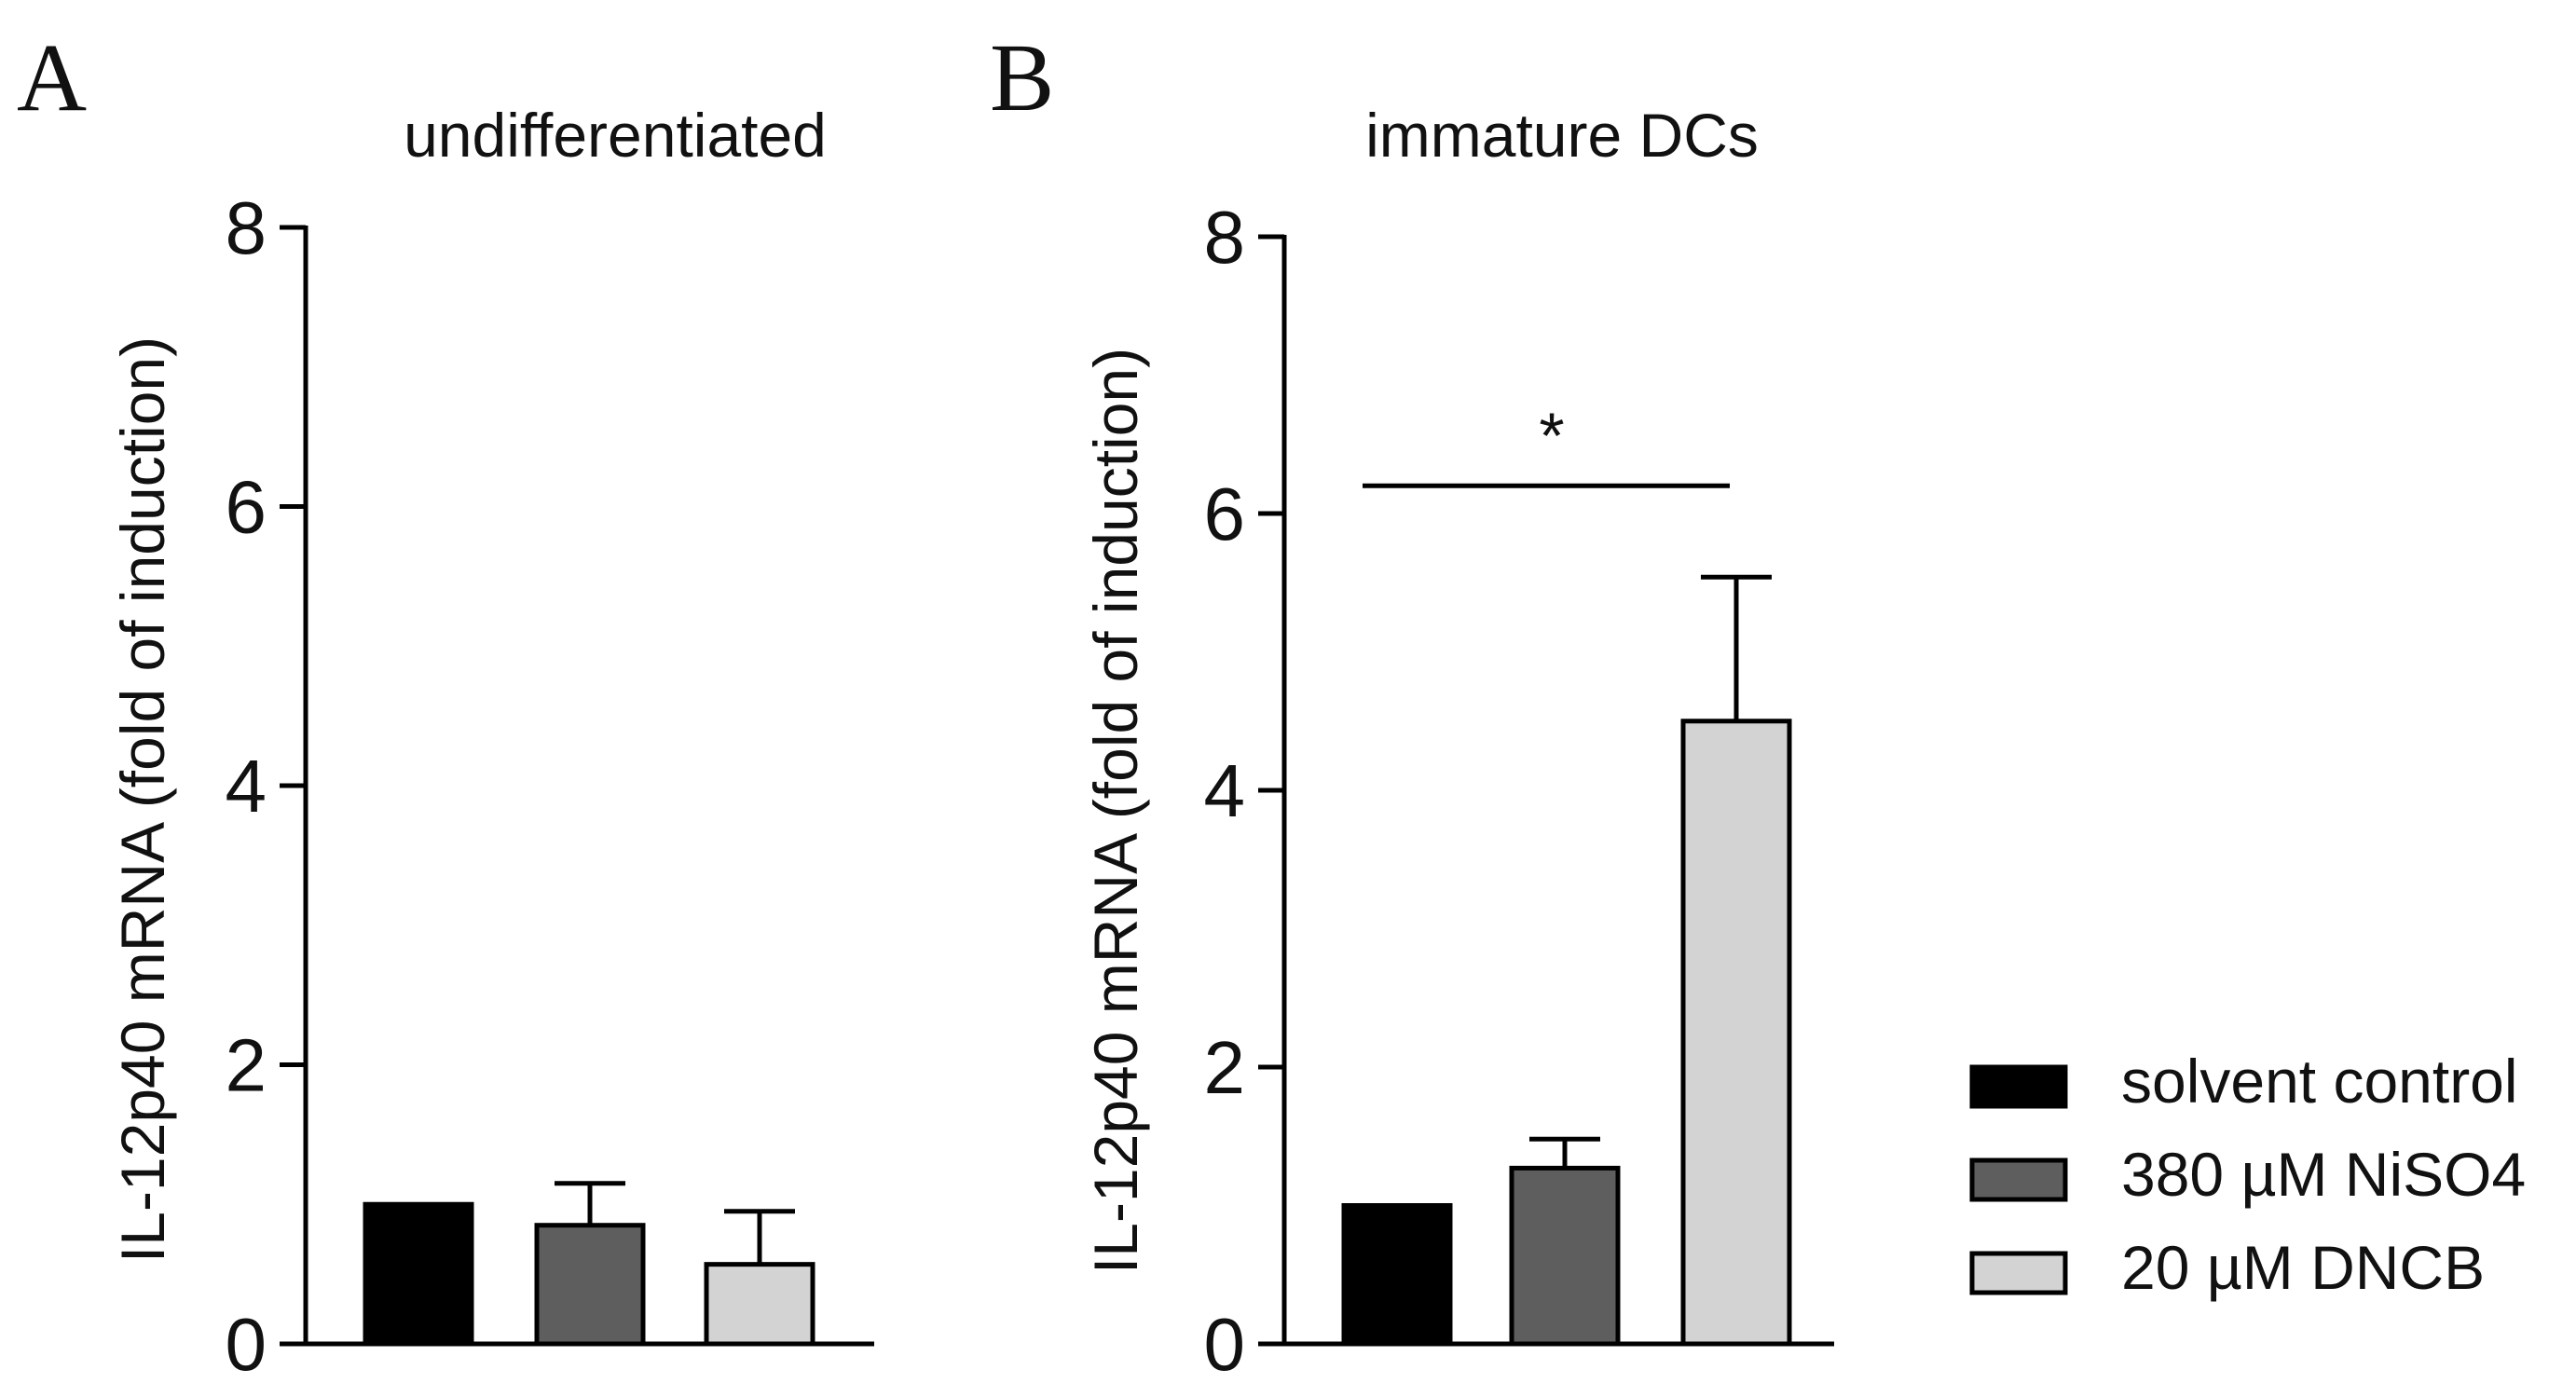 This screenshot has width=2576, height=1397. I want to click on legend-label-3: 20 µM DNCB, so click(2303, 1267).